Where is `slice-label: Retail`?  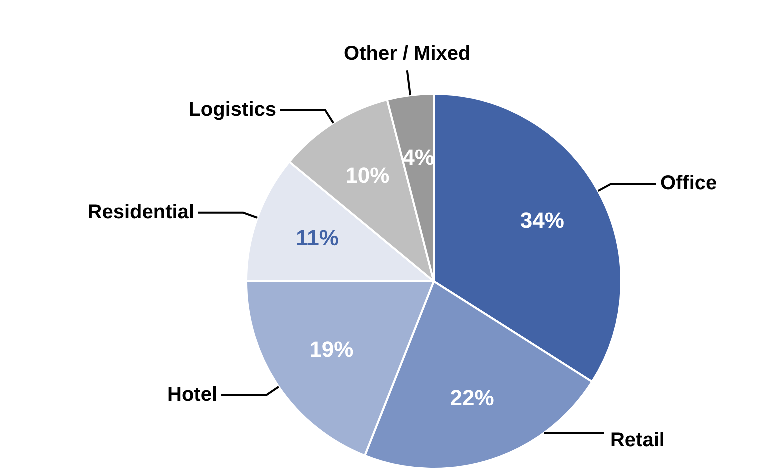 slice-label: Retail is located at coordinates (637, 441).